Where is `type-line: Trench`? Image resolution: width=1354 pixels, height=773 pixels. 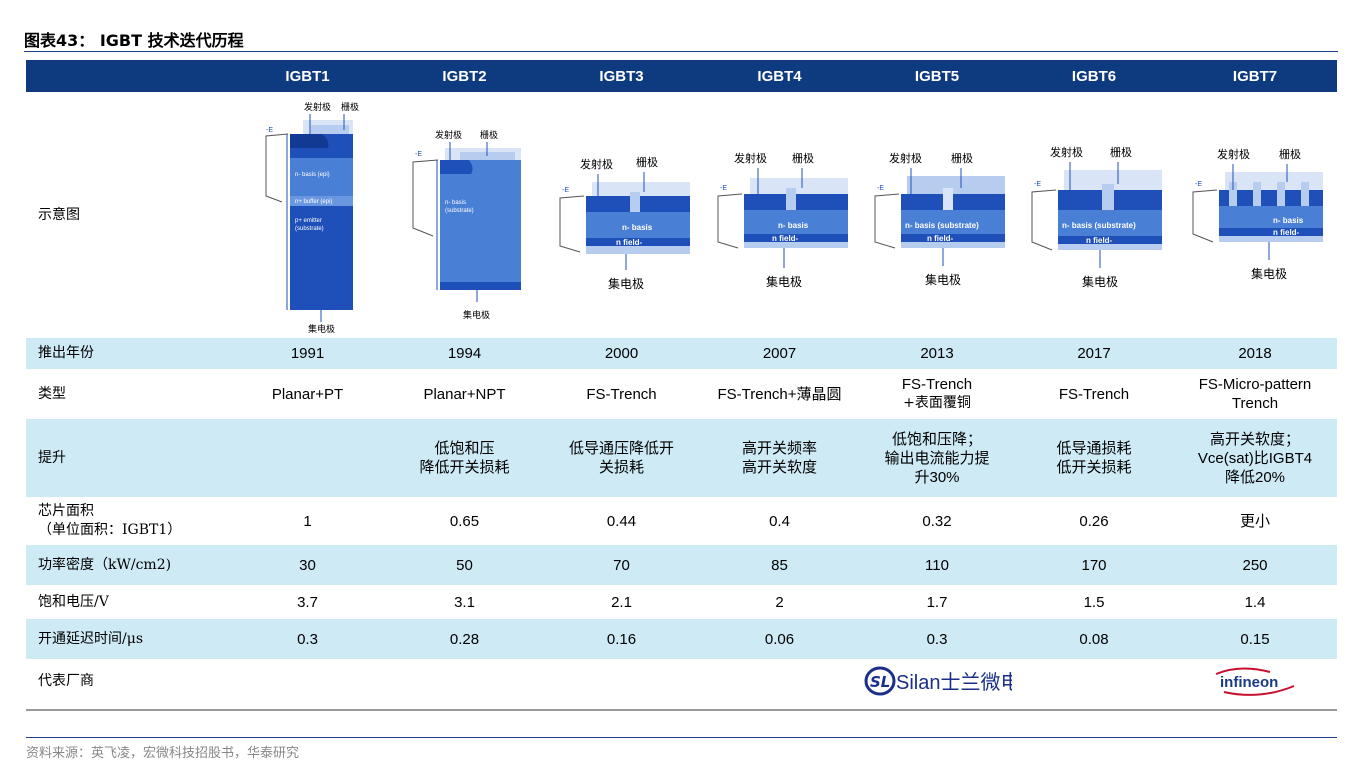
type-line: Trench is located at coordinates (1255, 403).